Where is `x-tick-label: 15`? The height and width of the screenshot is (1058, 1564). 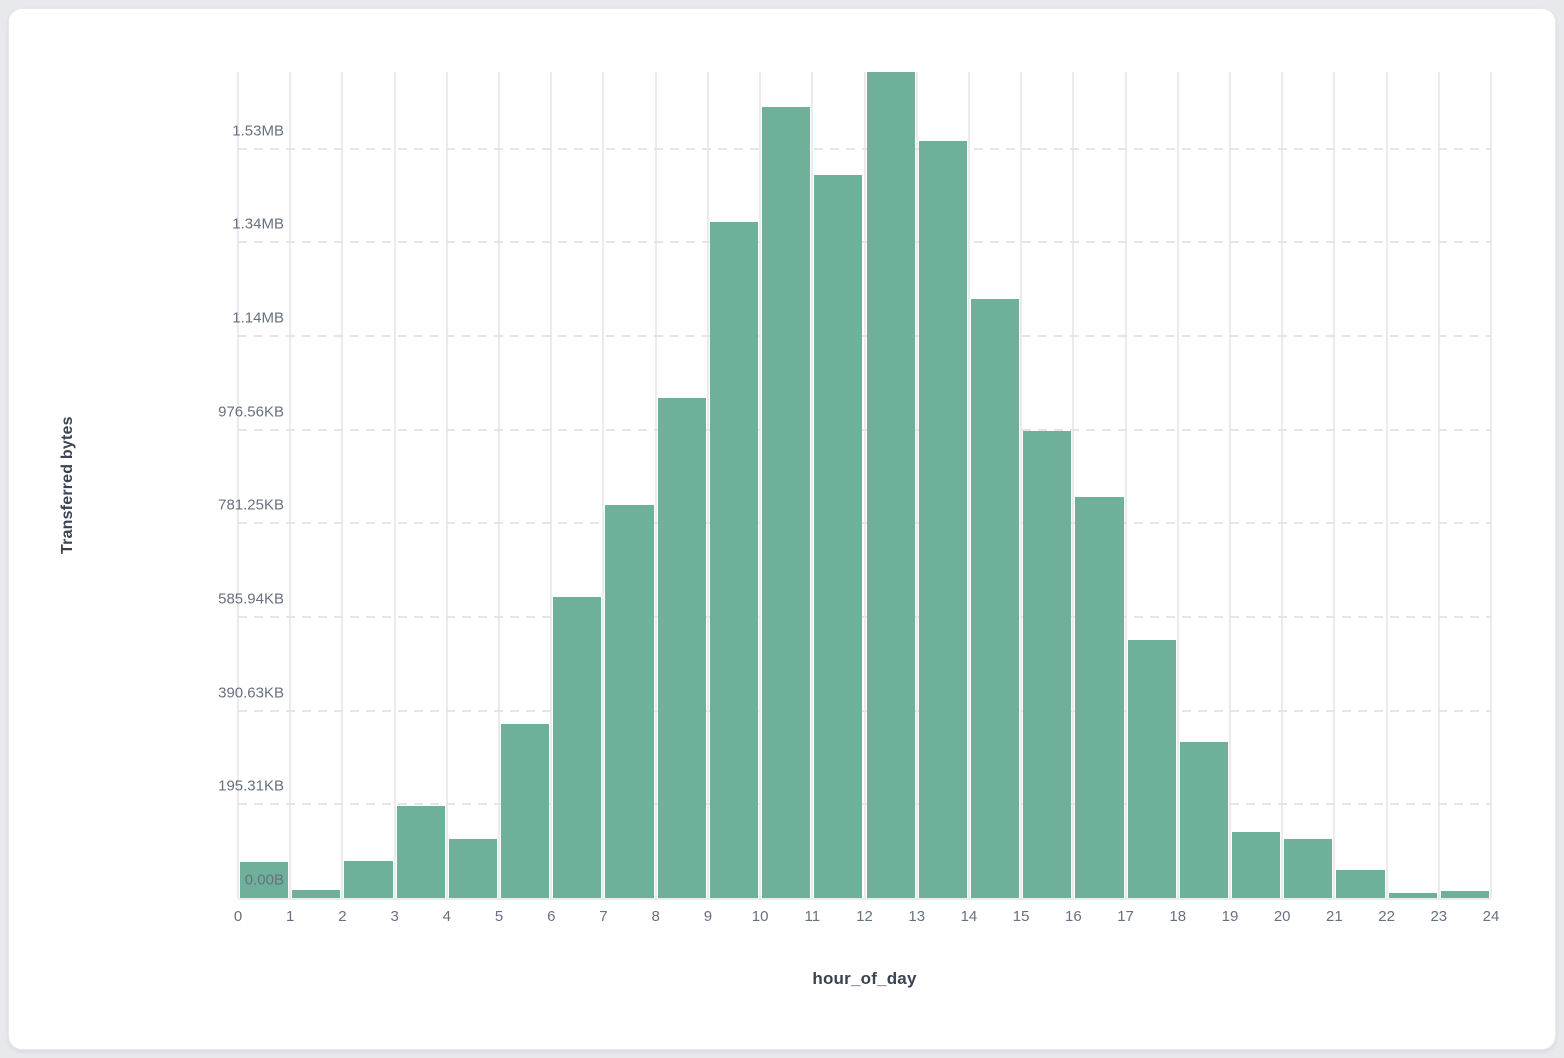
x-tick-label: 15 is located at coordinates (1021, 916).